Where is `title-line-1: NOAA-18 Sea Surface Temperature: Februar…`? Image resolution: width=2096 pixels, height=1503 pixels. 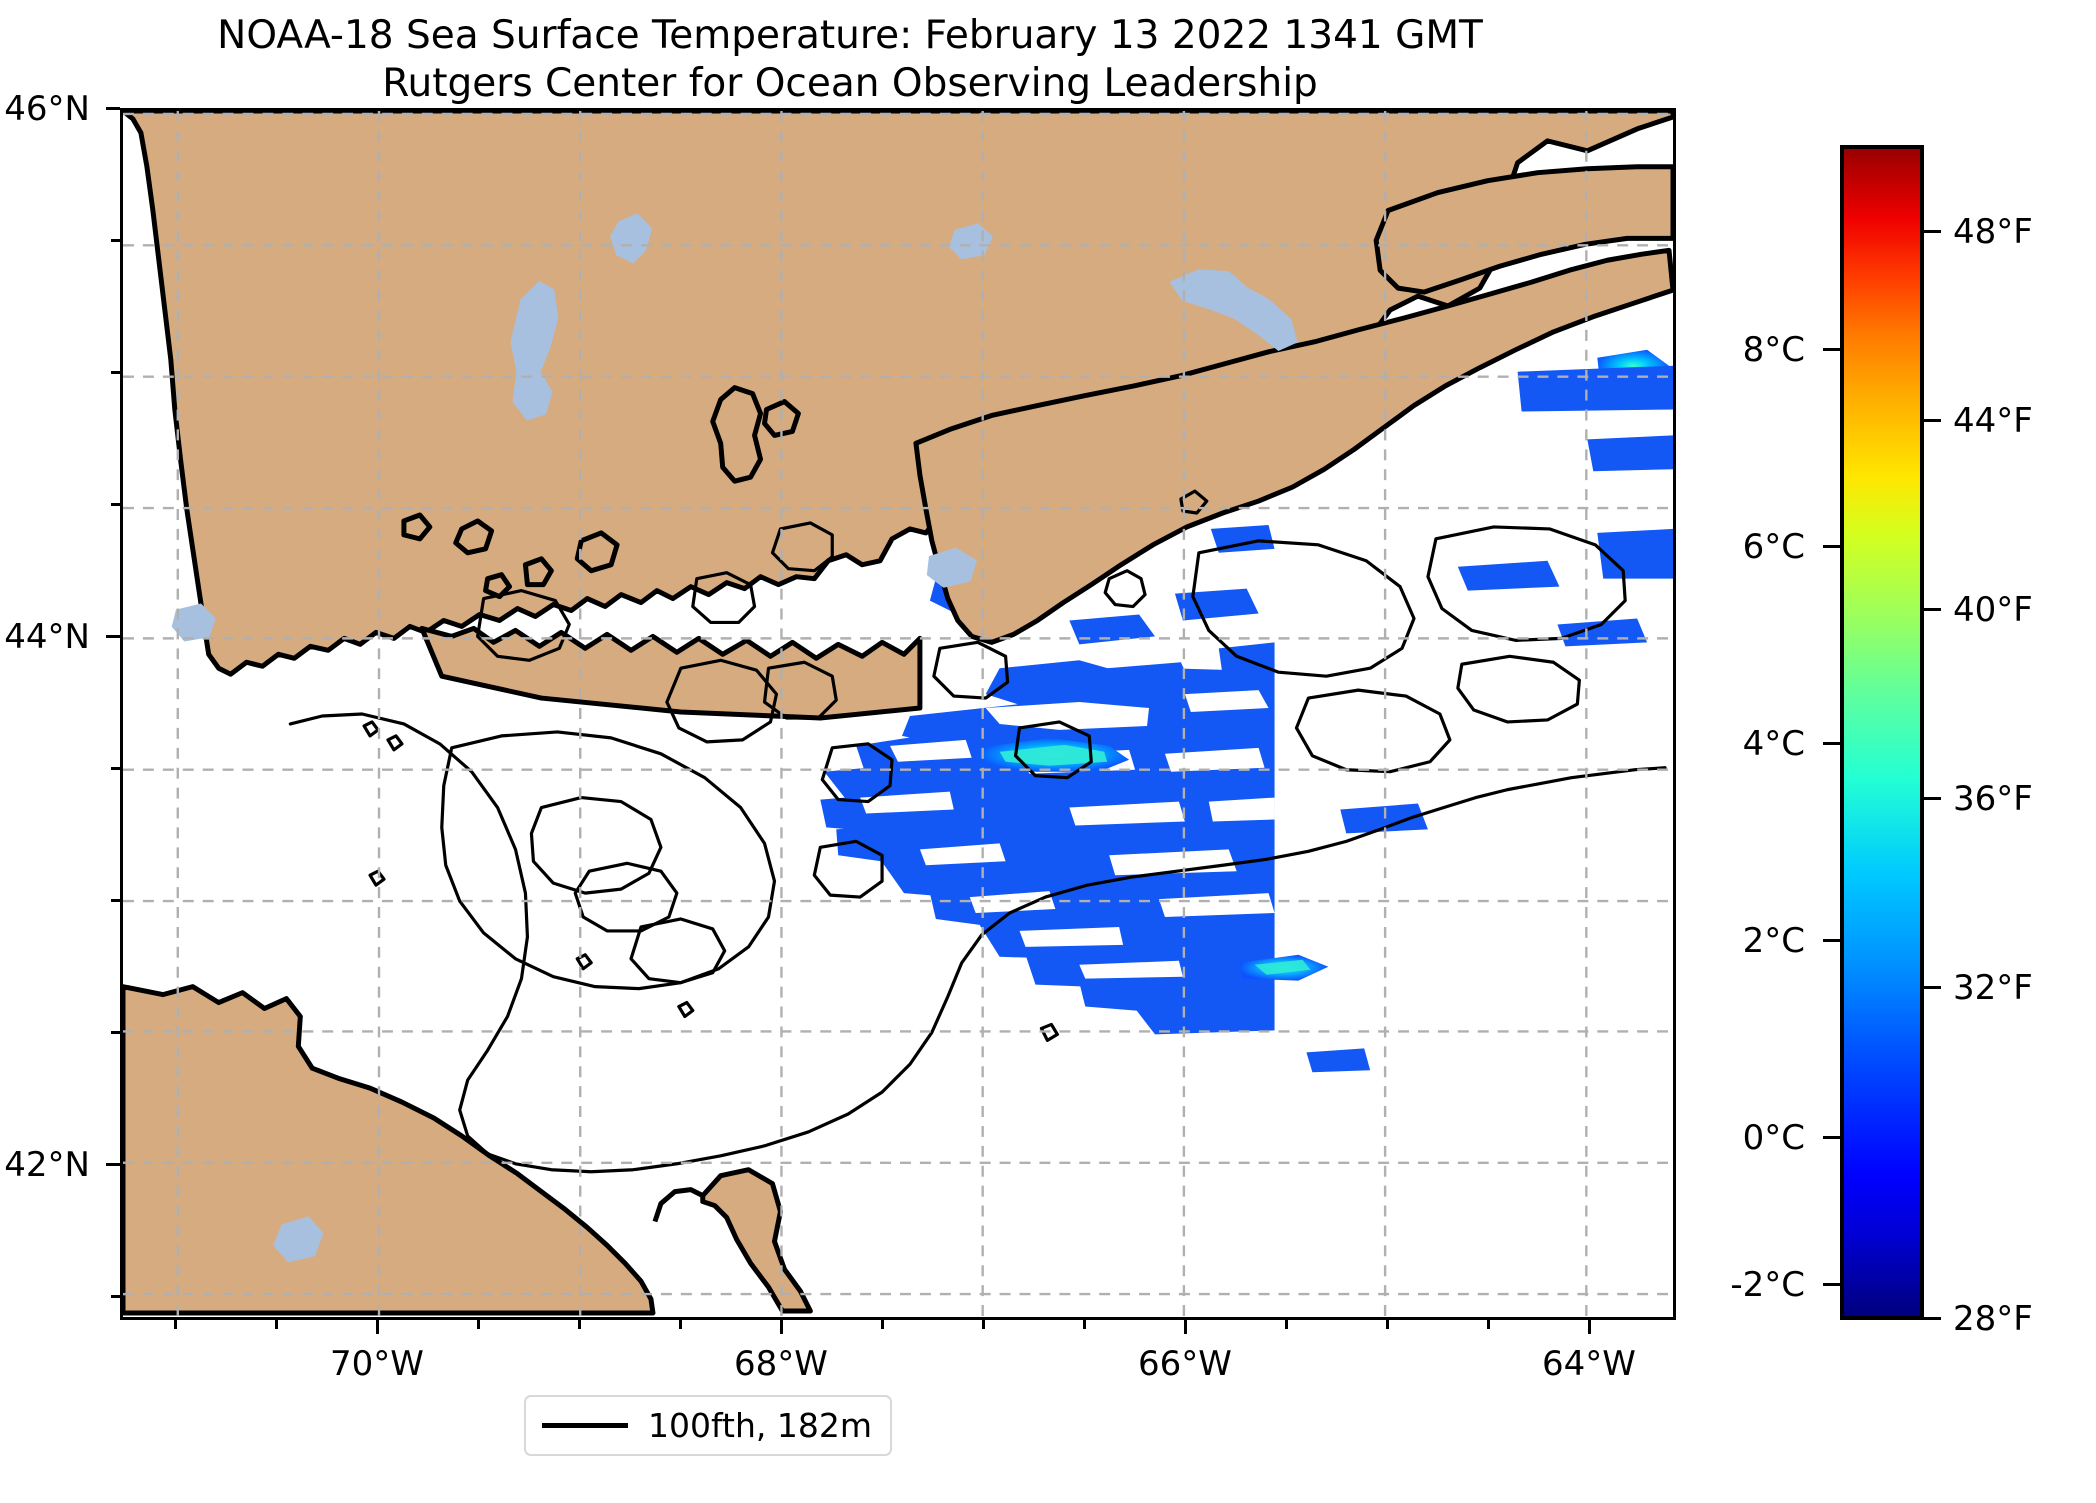
title-line-1: NOAA-18 Sea Surface Temperature: Februar… is located at coordinates (850, 35).